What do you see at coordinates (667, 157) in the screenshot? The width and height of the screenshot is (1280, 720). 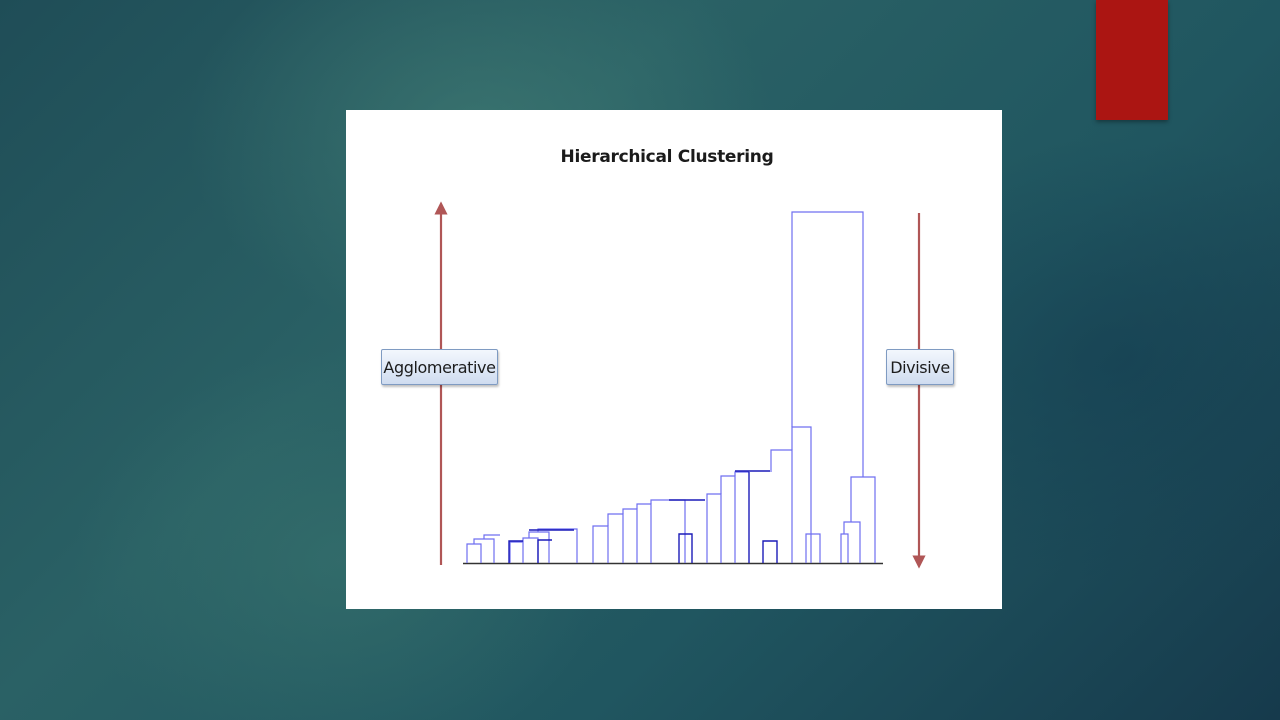 I see `figure-title: Hierarchical Clustering` at bounding box center [667, 157].